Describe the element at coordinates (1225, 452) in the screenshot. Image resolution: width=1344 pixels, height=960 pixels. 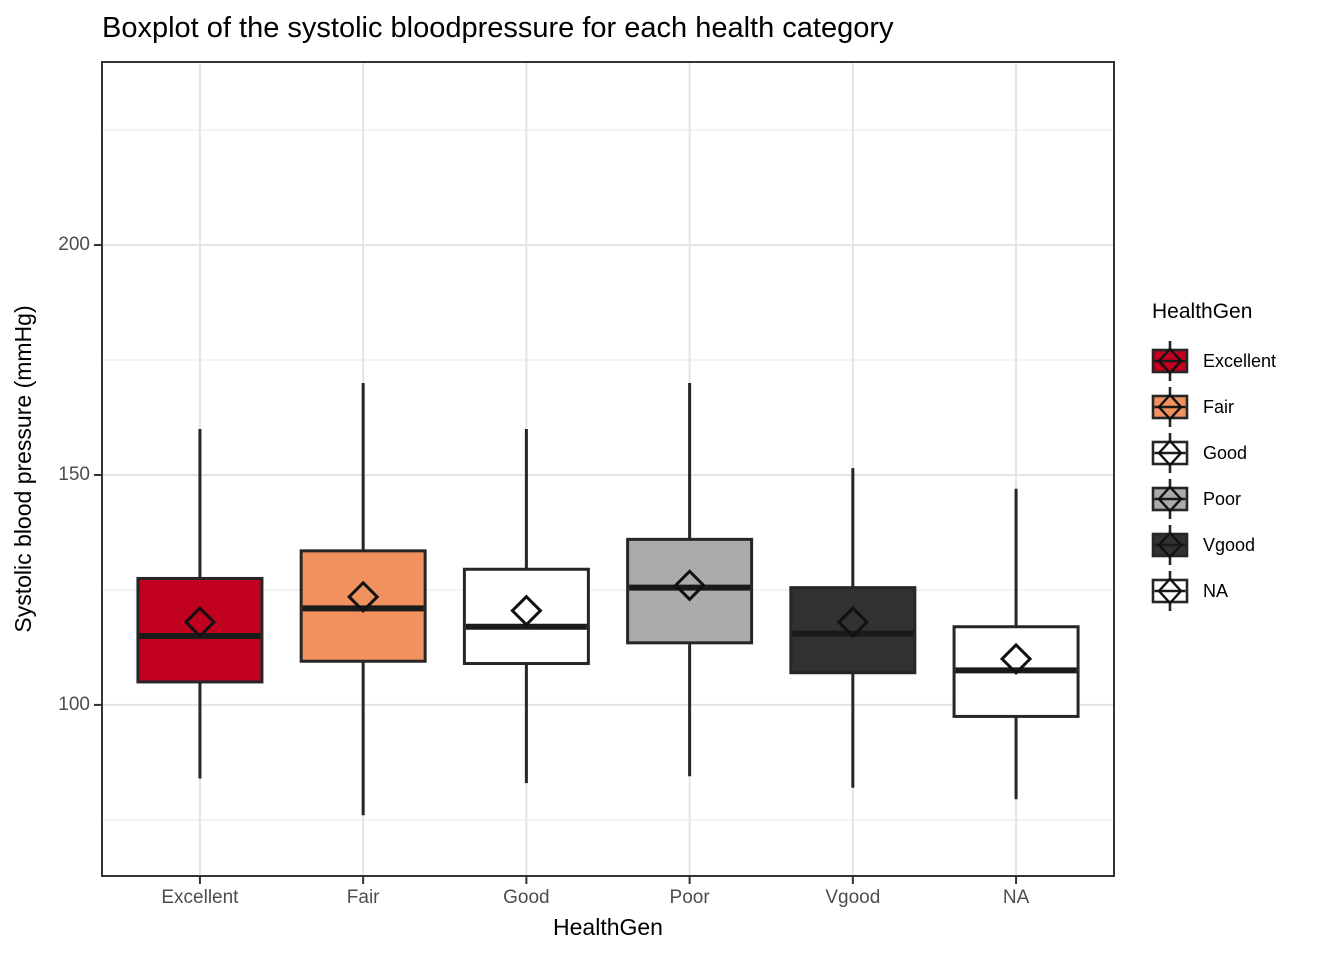
I see `legend-label: Good` at that location.